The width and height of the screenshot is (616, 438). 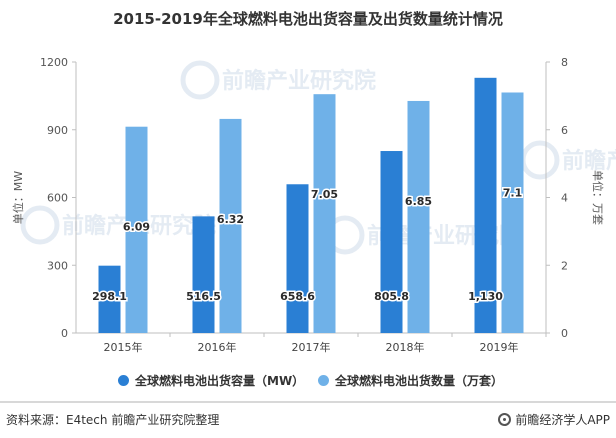 What do you see at coordinates (57, 130) in the screenshot?
I see `y-tick-left-label: 900` at bounding box center [57, 130].